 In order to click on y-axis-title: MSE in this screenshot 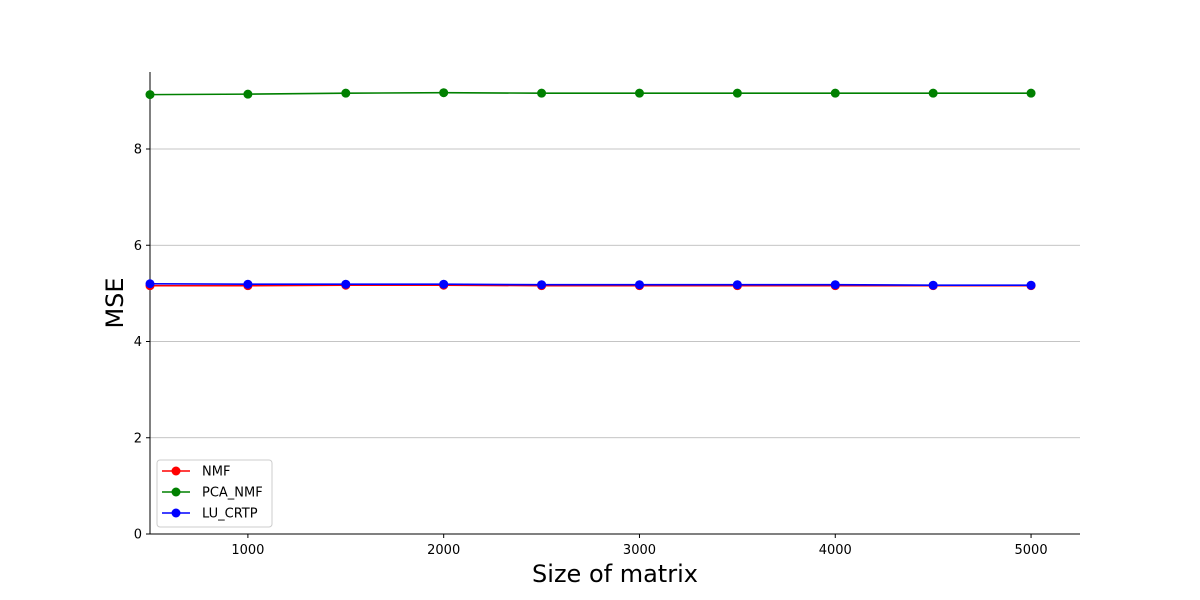, I will do `click(115, 302)`.